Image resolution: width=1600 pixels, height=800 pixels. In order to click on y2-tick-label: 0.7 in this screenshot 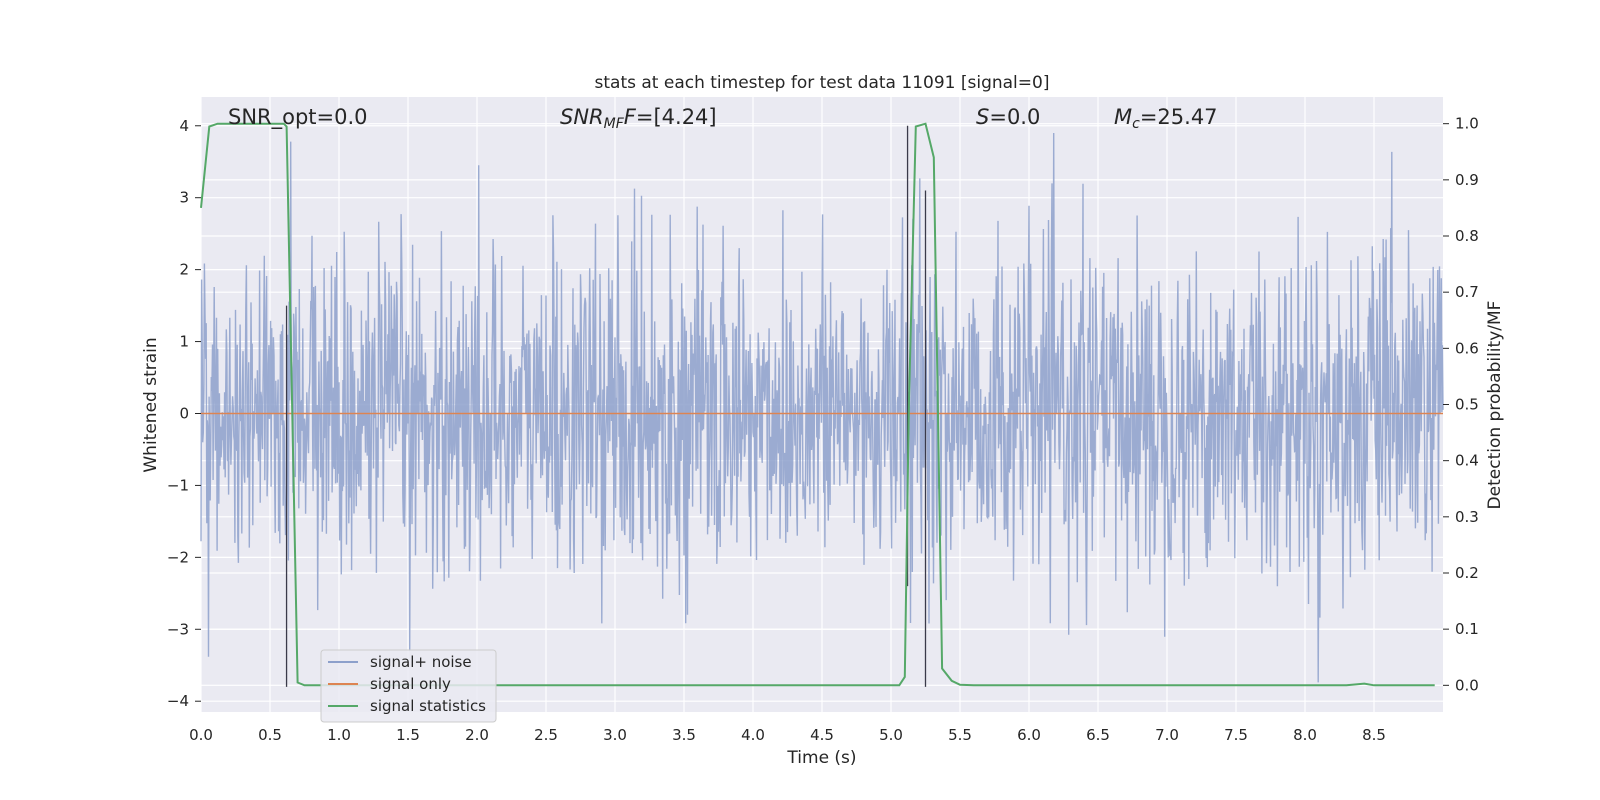, I will do `click(1467, 292)`.